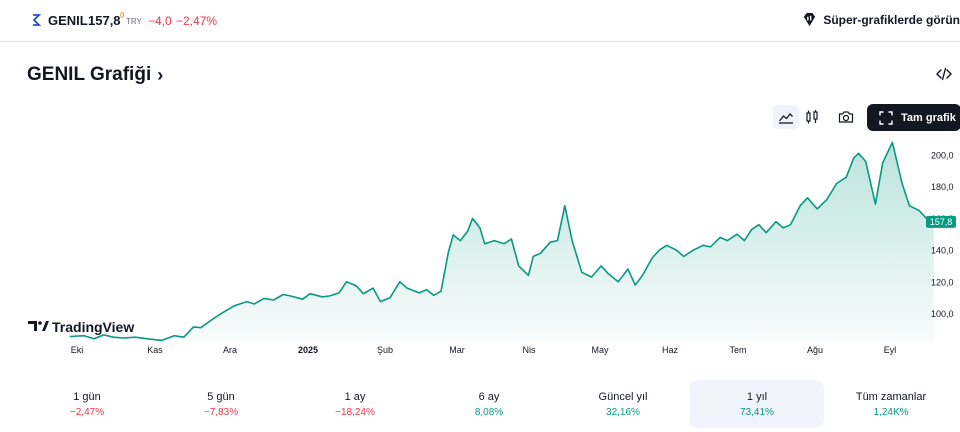 This screenshot has width=960, height=432. What do you see at coordinates (942, 251) in the screenshot?
I see `y-tick-label: 140,0` at bounding box center [942, 251].